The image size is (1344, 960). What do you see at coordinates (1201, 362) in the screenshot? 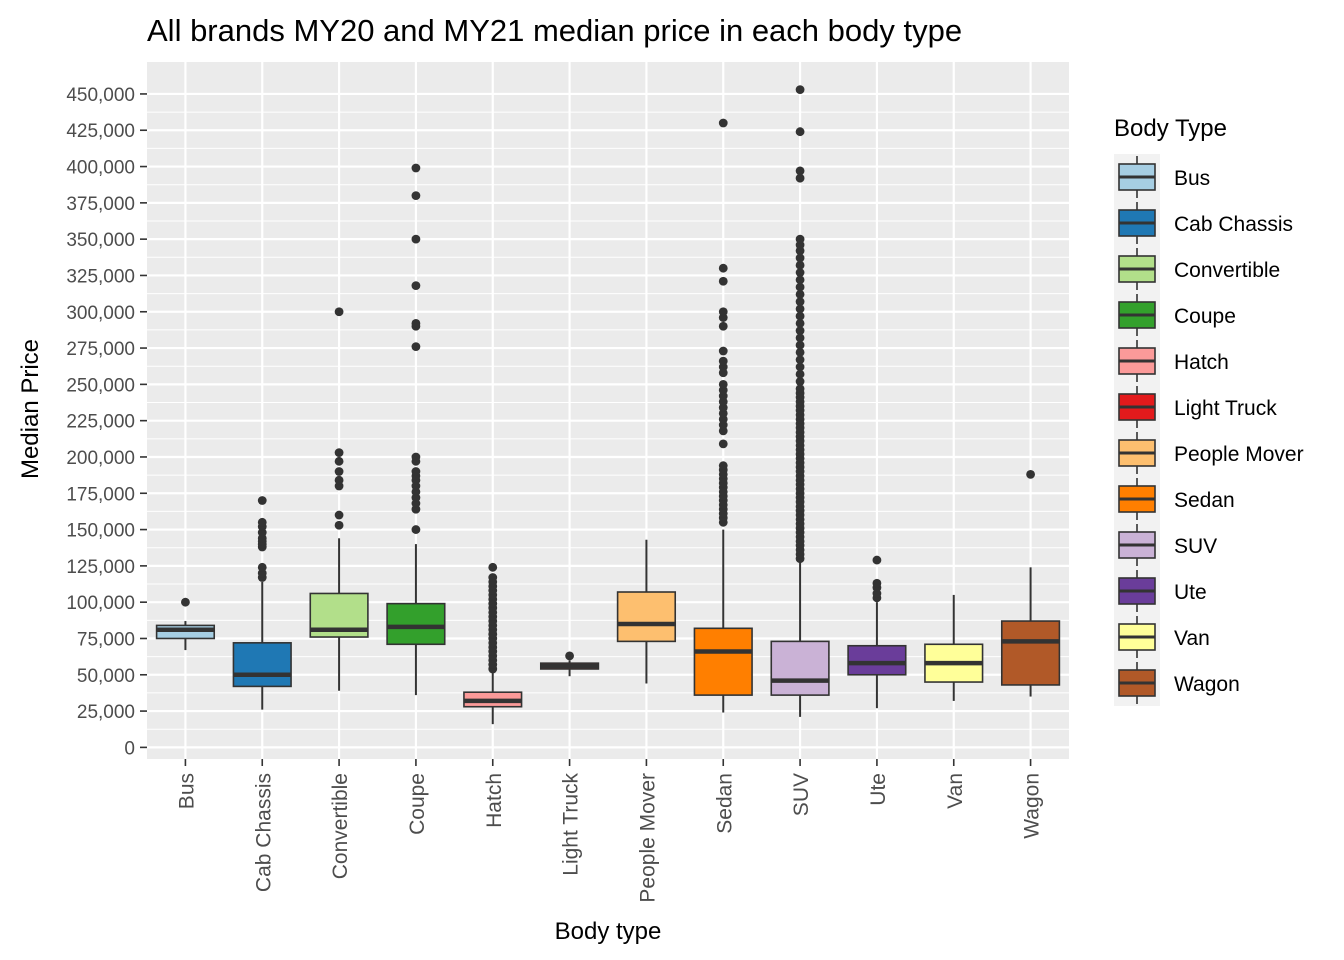
I see `legend-label: Hatch` at bounding box center [1201, 362].